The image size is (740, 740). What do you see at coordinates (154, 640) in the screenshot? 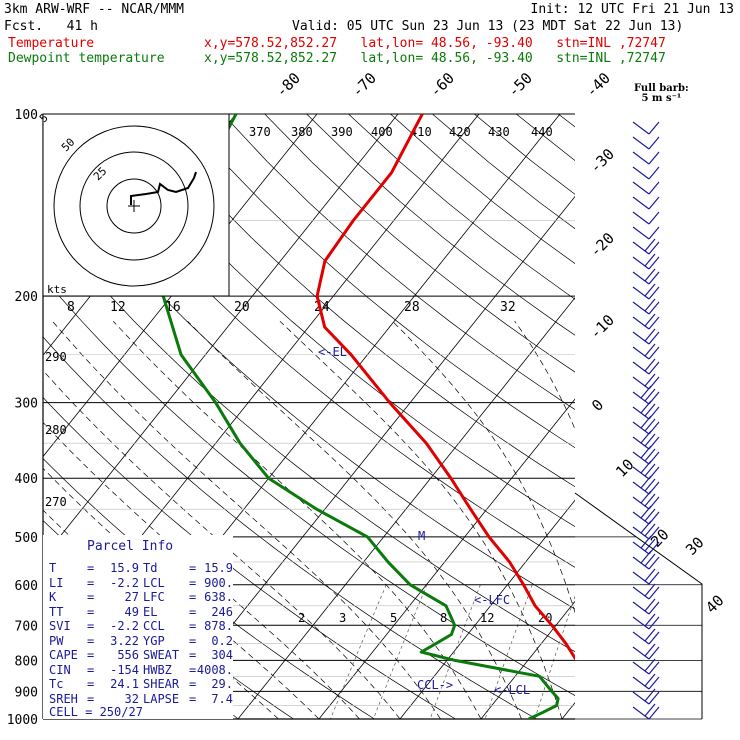
I see `parcel-label: YGP` at bounding box center [154, 640].